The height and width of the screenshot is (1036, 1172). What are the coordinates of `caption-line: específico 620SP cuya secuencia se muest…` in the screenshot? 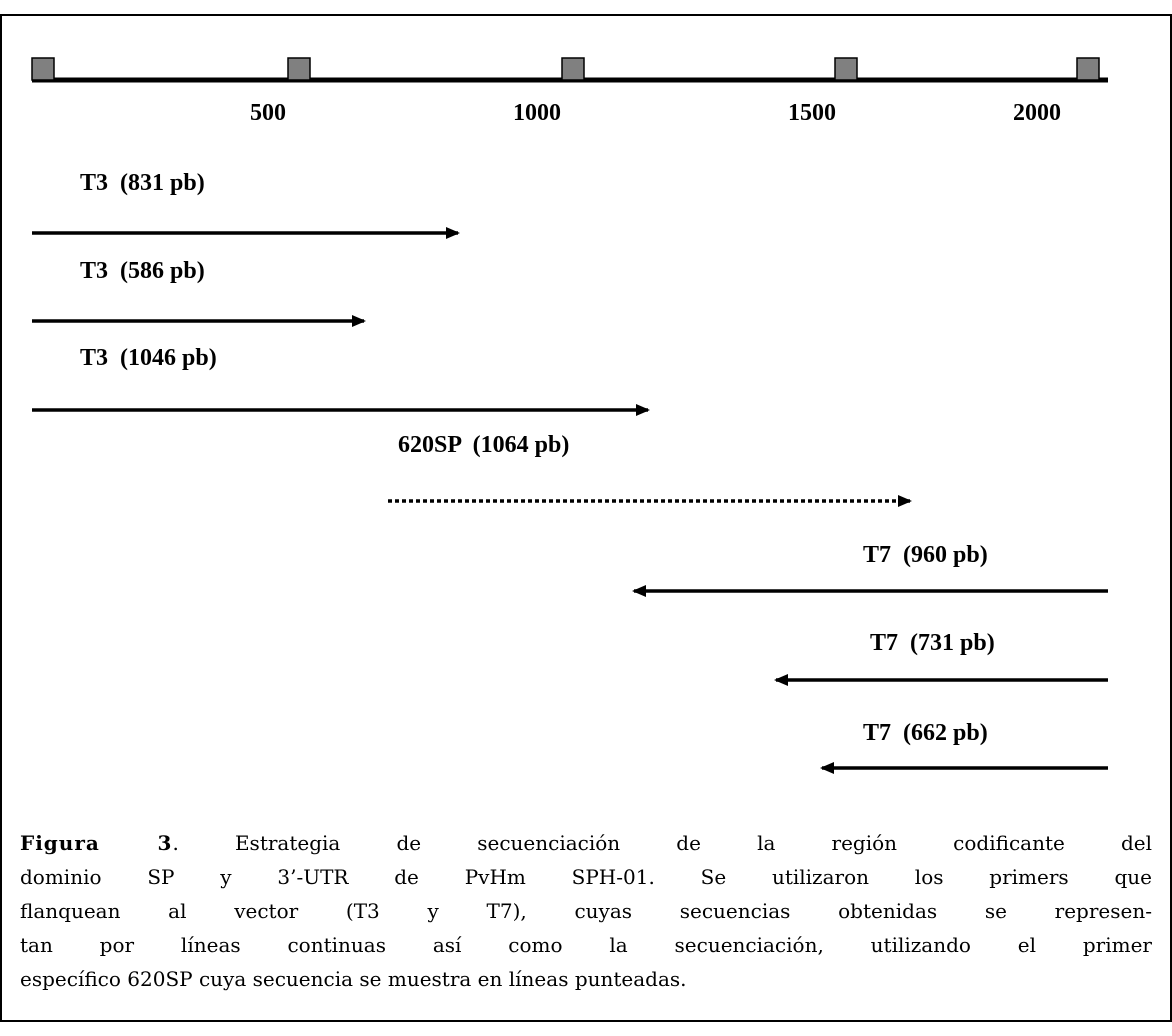 It's located at (353, 979).